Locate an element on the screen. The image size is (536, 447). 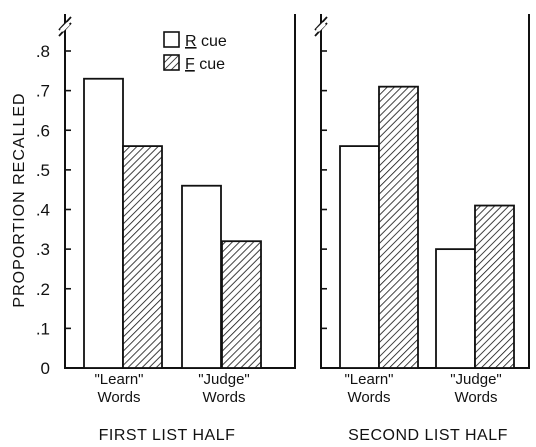
y-tick-label: .3 is located at coordinates (43, 249).